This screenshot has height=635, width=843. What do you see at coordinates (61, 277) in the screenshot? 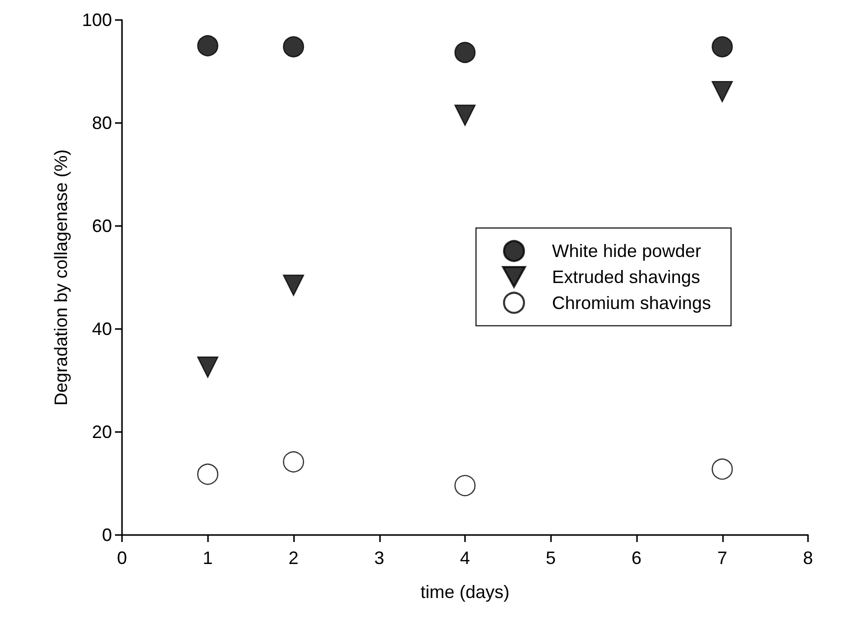
I see `y-axis-title: Degradation by collagenase (%)` at bounding box center [61, 277].